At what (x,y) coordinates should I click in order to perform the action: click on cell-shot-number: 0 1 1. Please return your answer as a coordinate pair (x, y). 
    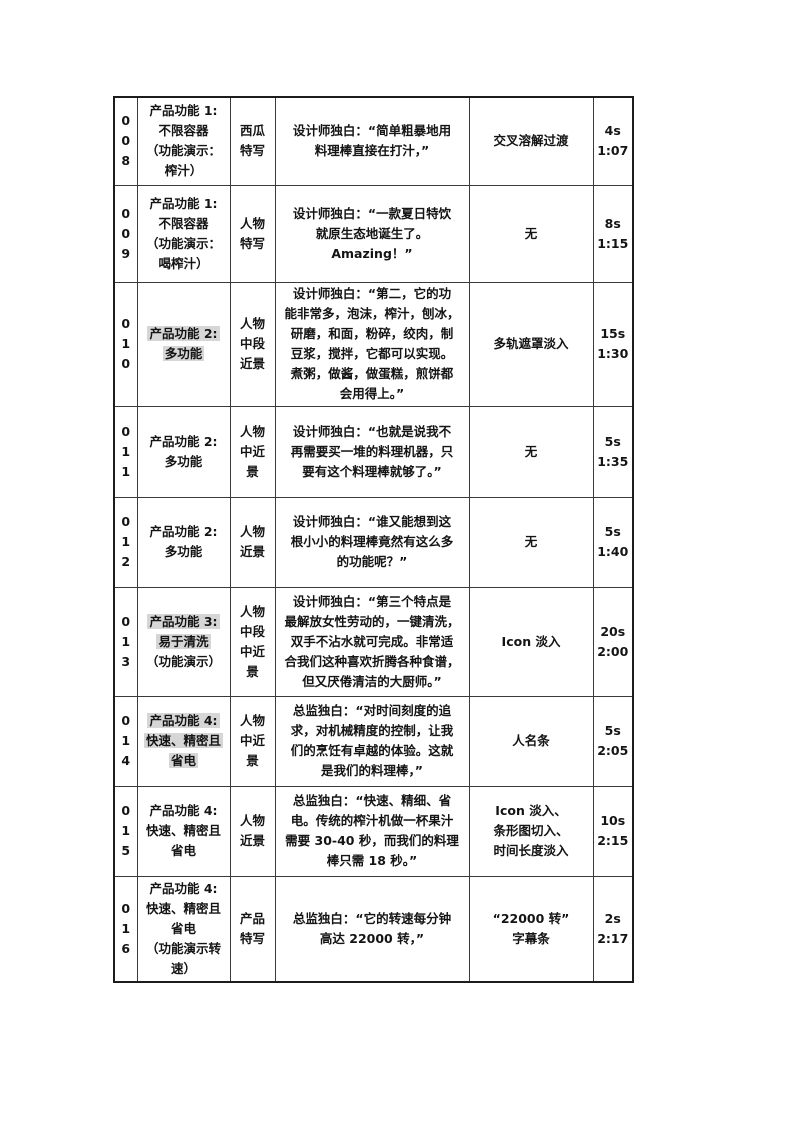
    Looking at the image, I should click on (125, 451).